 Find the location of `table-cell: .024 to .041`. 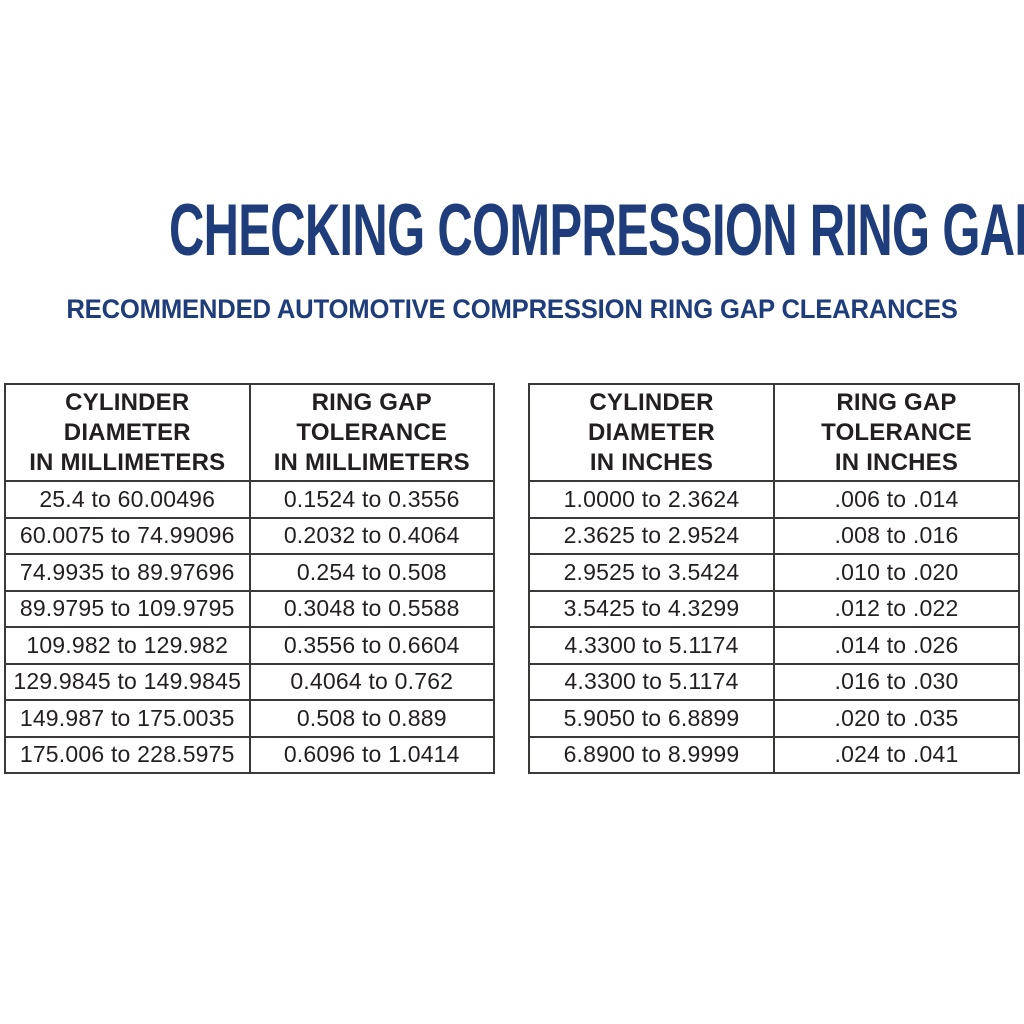

table-cell: .024 to .041 is located at coordinates (896, 754).